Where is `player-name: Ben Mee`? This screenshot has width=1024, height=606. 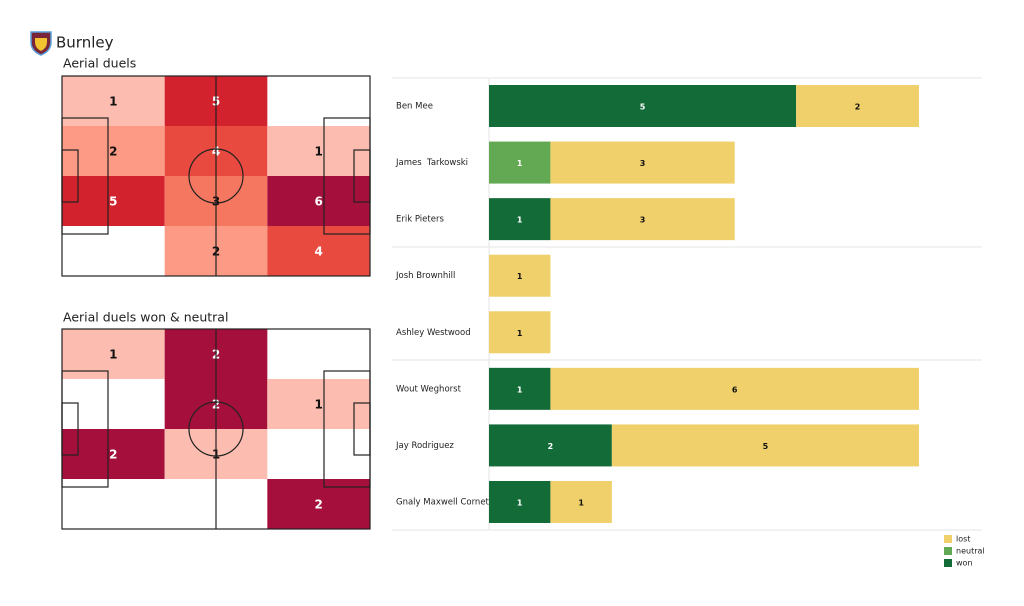
player-name: Ben Mee is located at coordinates (414, 107).